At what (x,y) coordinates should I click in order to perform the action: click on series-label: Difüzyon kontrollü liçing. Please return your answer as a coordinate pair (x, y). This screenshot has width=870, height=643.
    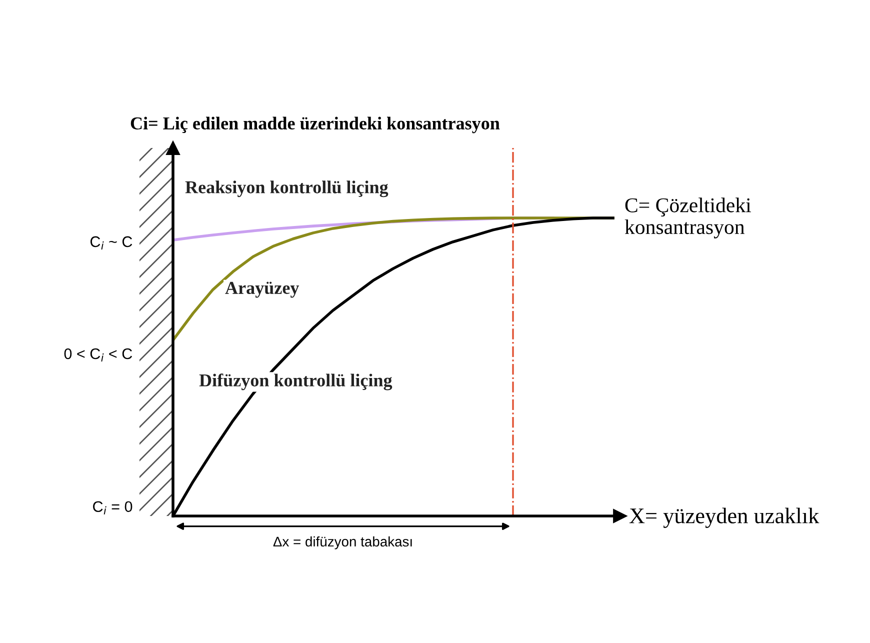
    Looking at the image, I should click on (295, 382).